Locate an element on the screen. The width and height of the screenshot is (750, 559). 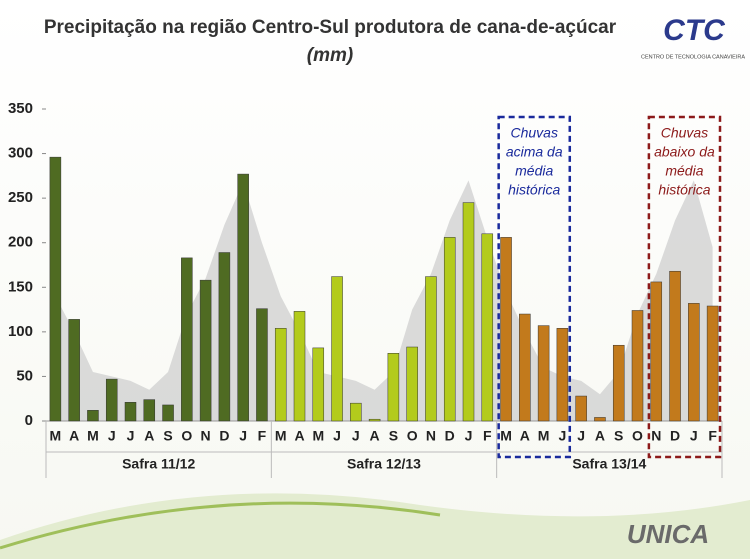
group-label: Safra 13/14 is located at coordinates (609, 464).